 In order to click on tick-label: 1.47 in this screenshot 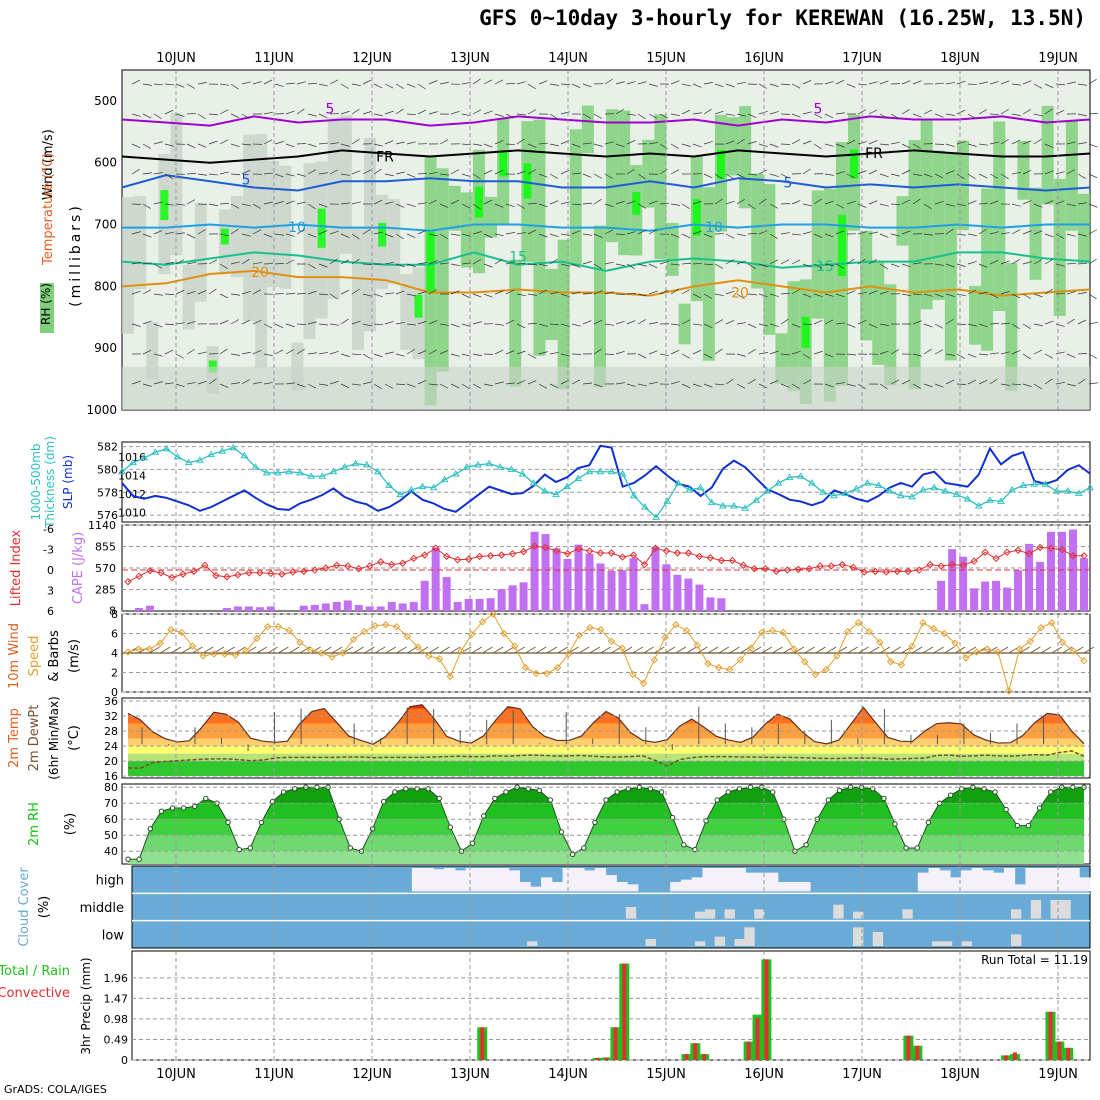, I will do `click(116, 998)`.